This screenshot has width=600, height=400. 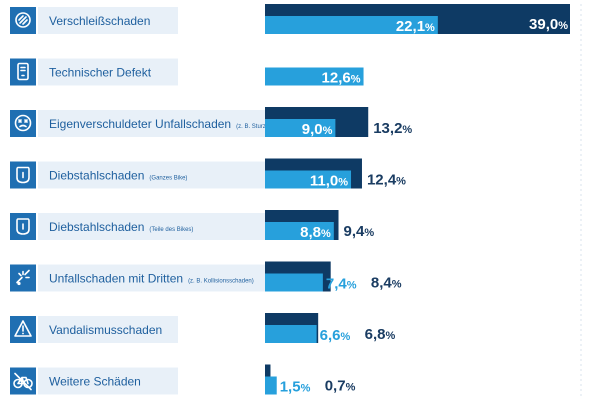 What do you see at coordinates (121, 227) in the screenshot?
I see `category-label: Diebstahlschaden (Teile des Bikes)` at bounding box center [121, 227].